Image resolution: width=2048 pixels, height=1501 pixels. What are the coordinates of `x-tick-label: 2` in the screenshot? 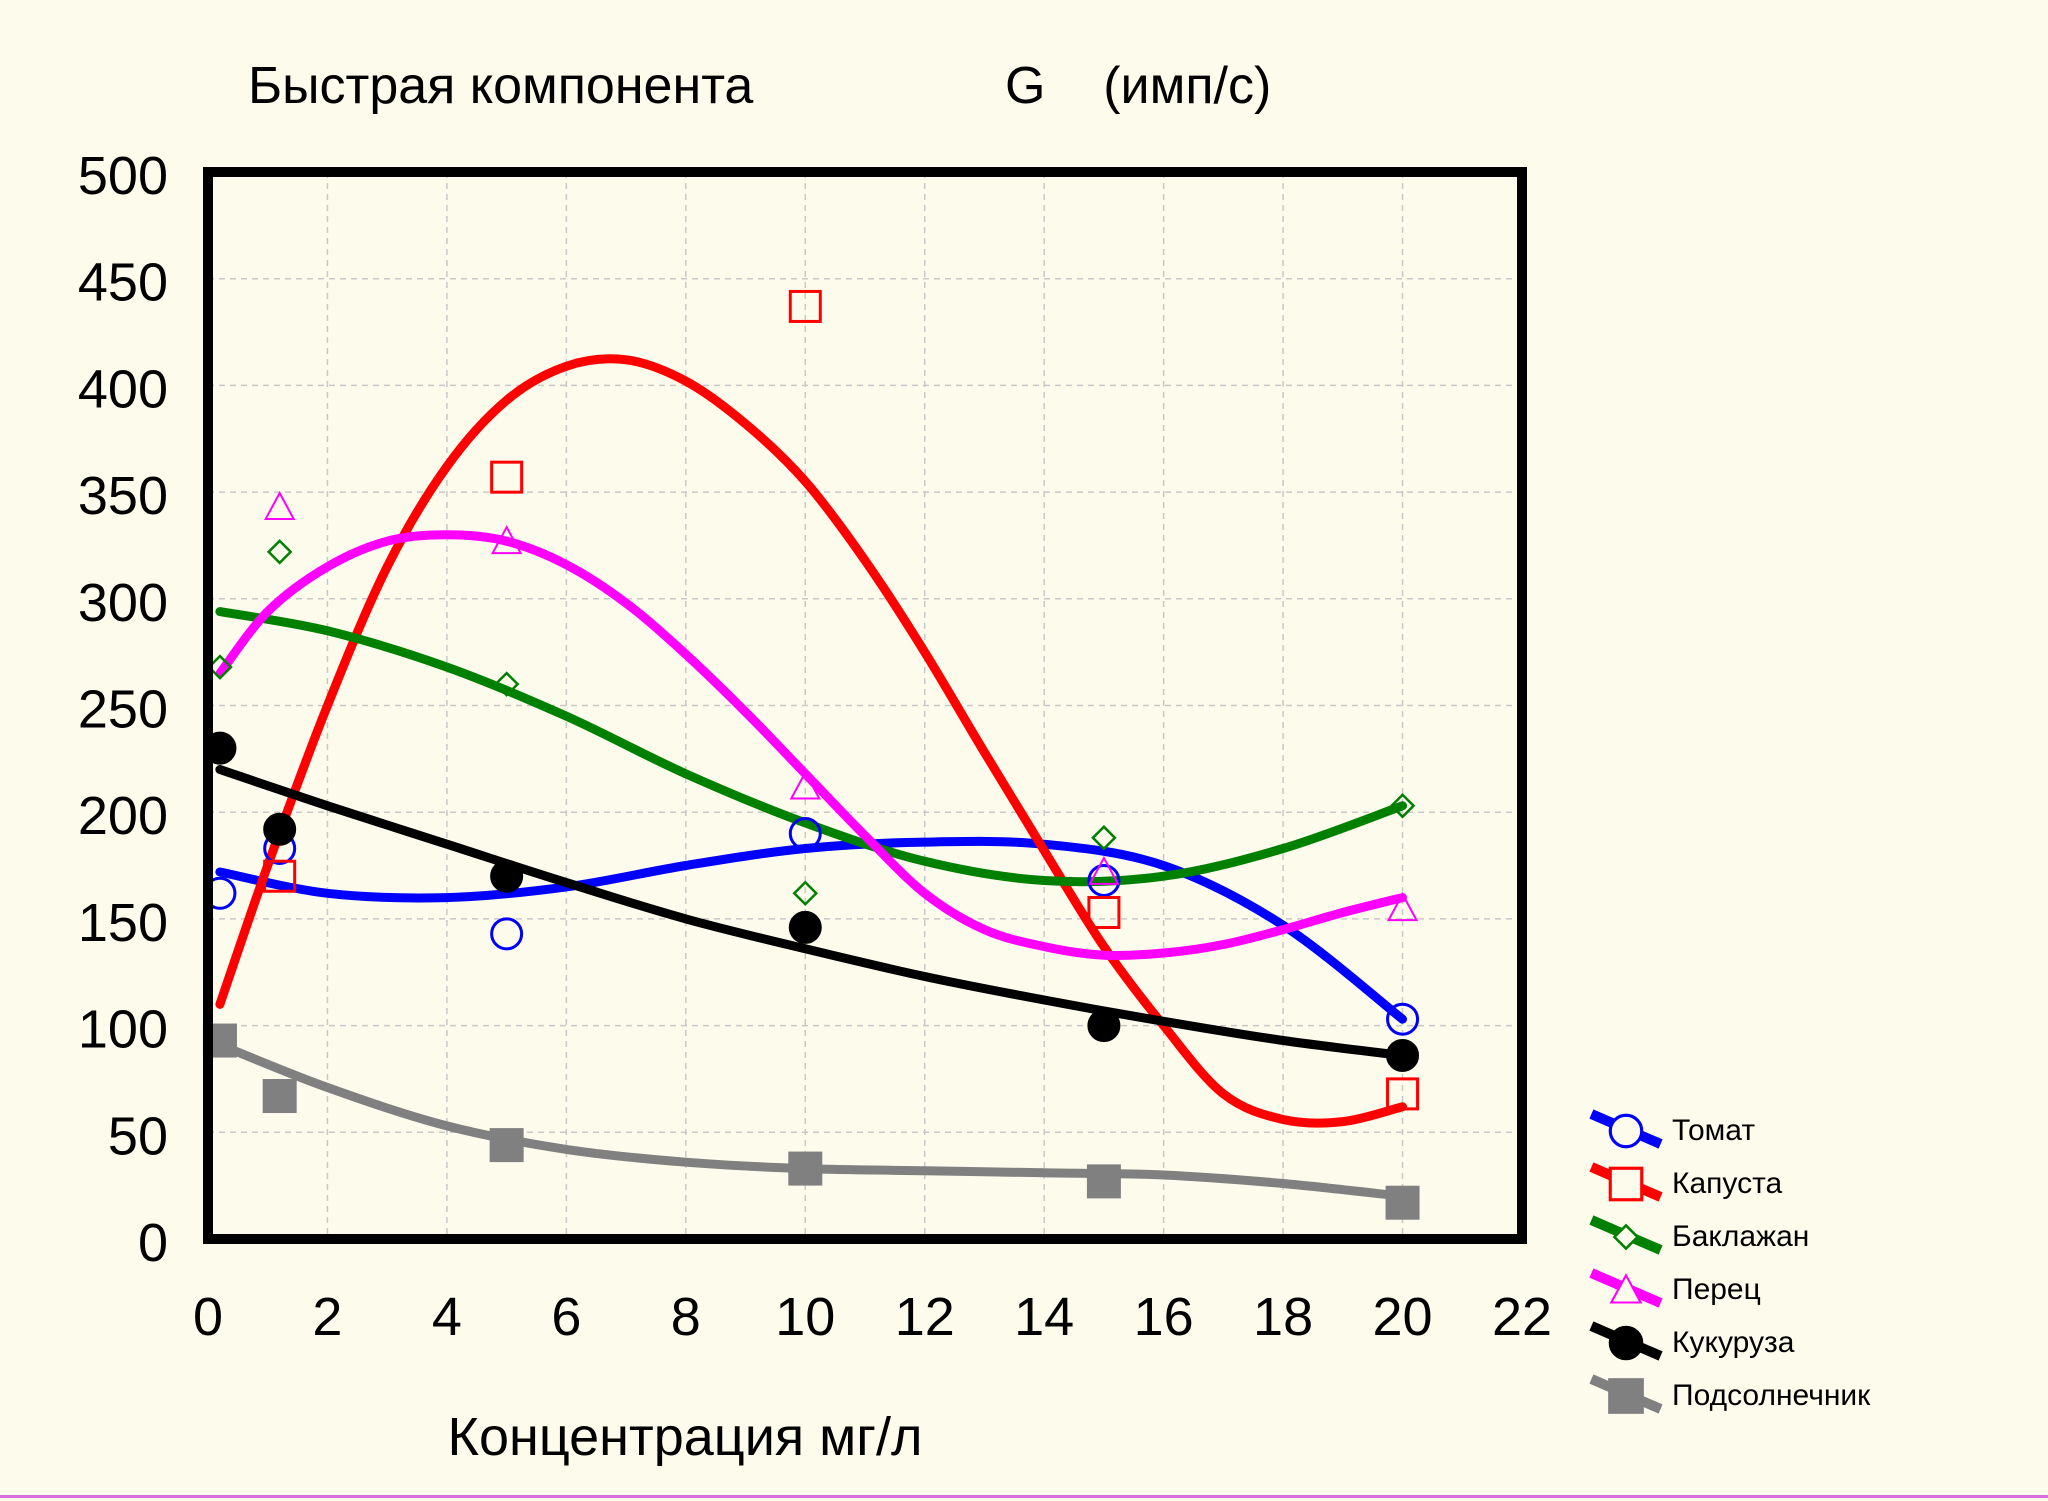 It's located at (327, 1317).